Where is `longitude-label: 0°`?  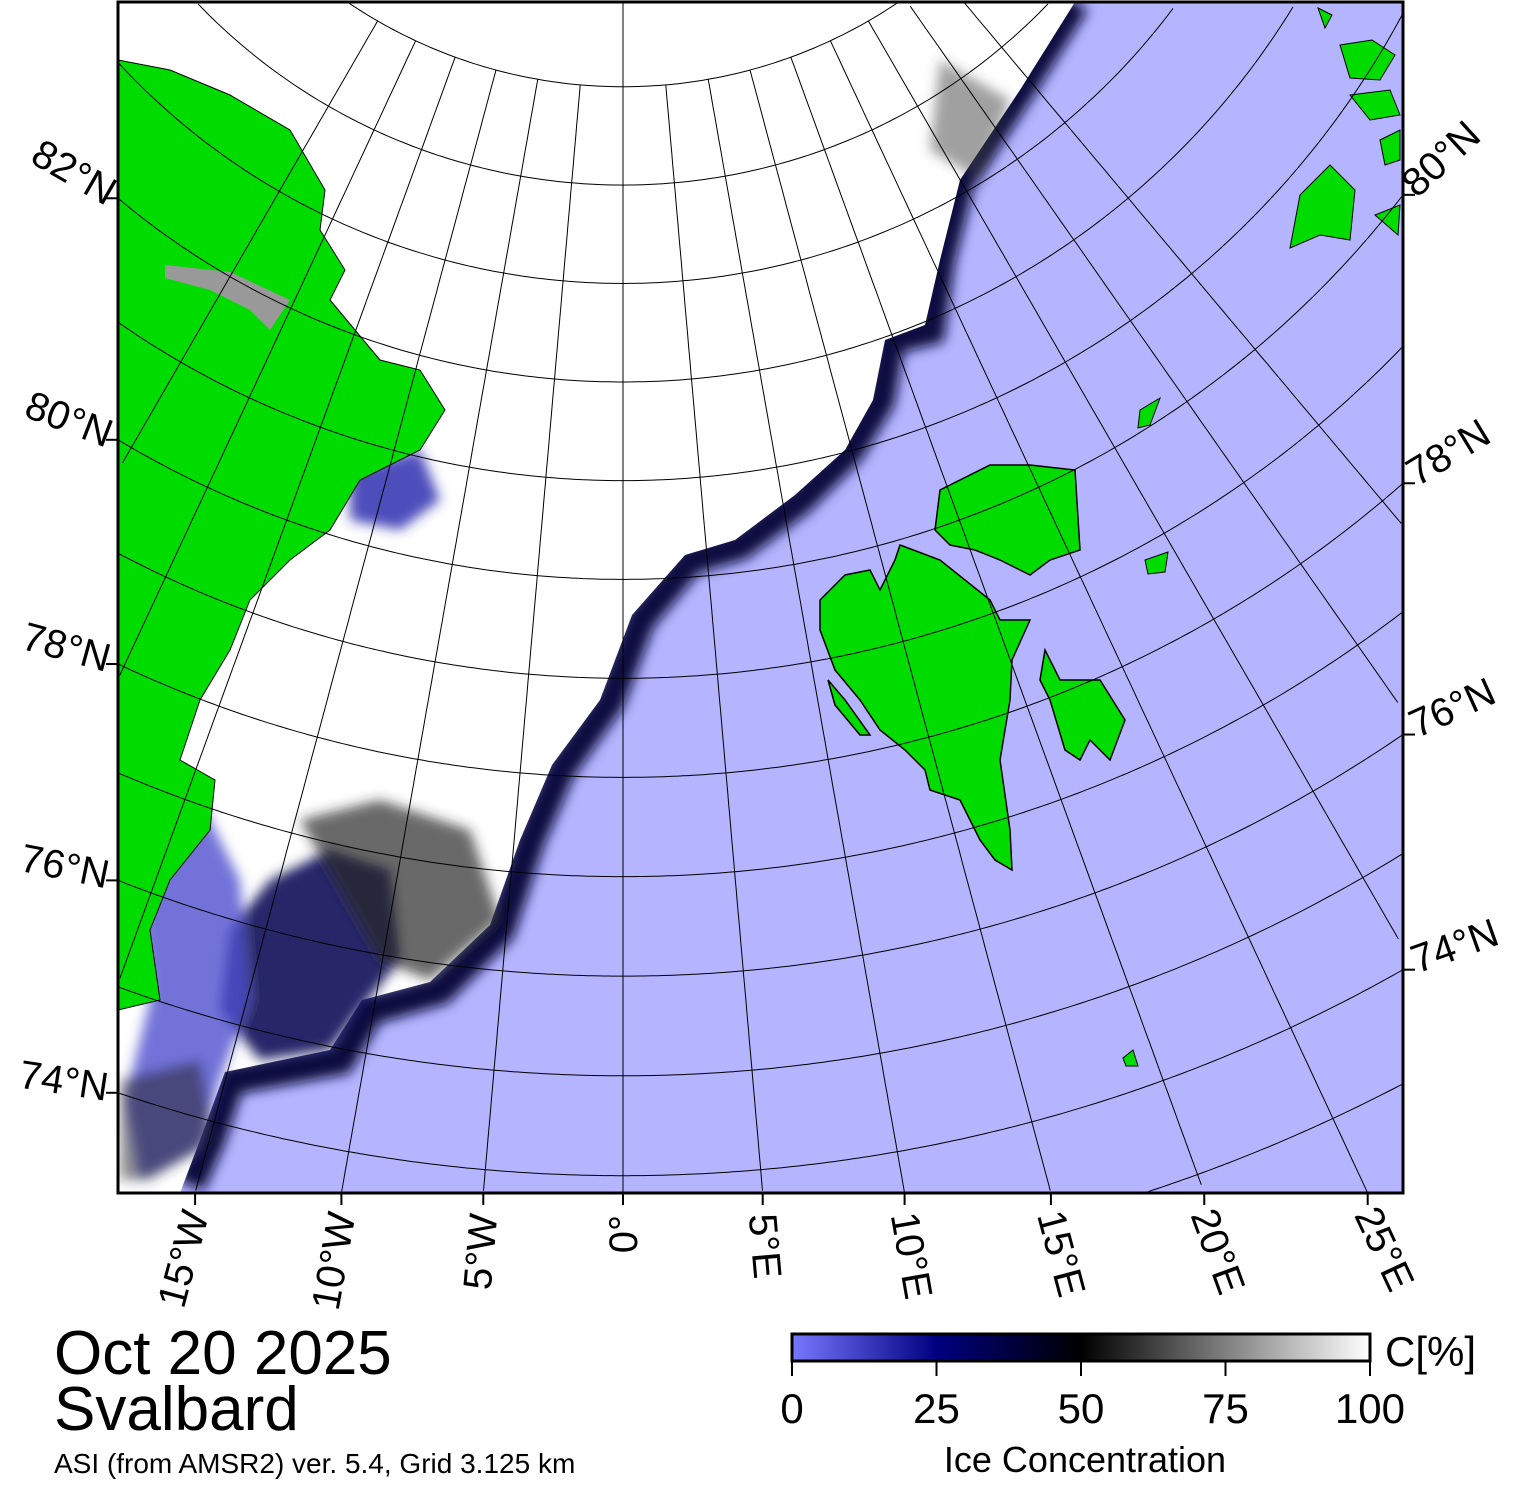
longitude-label: 0° is located at coordinates (624, 1234).